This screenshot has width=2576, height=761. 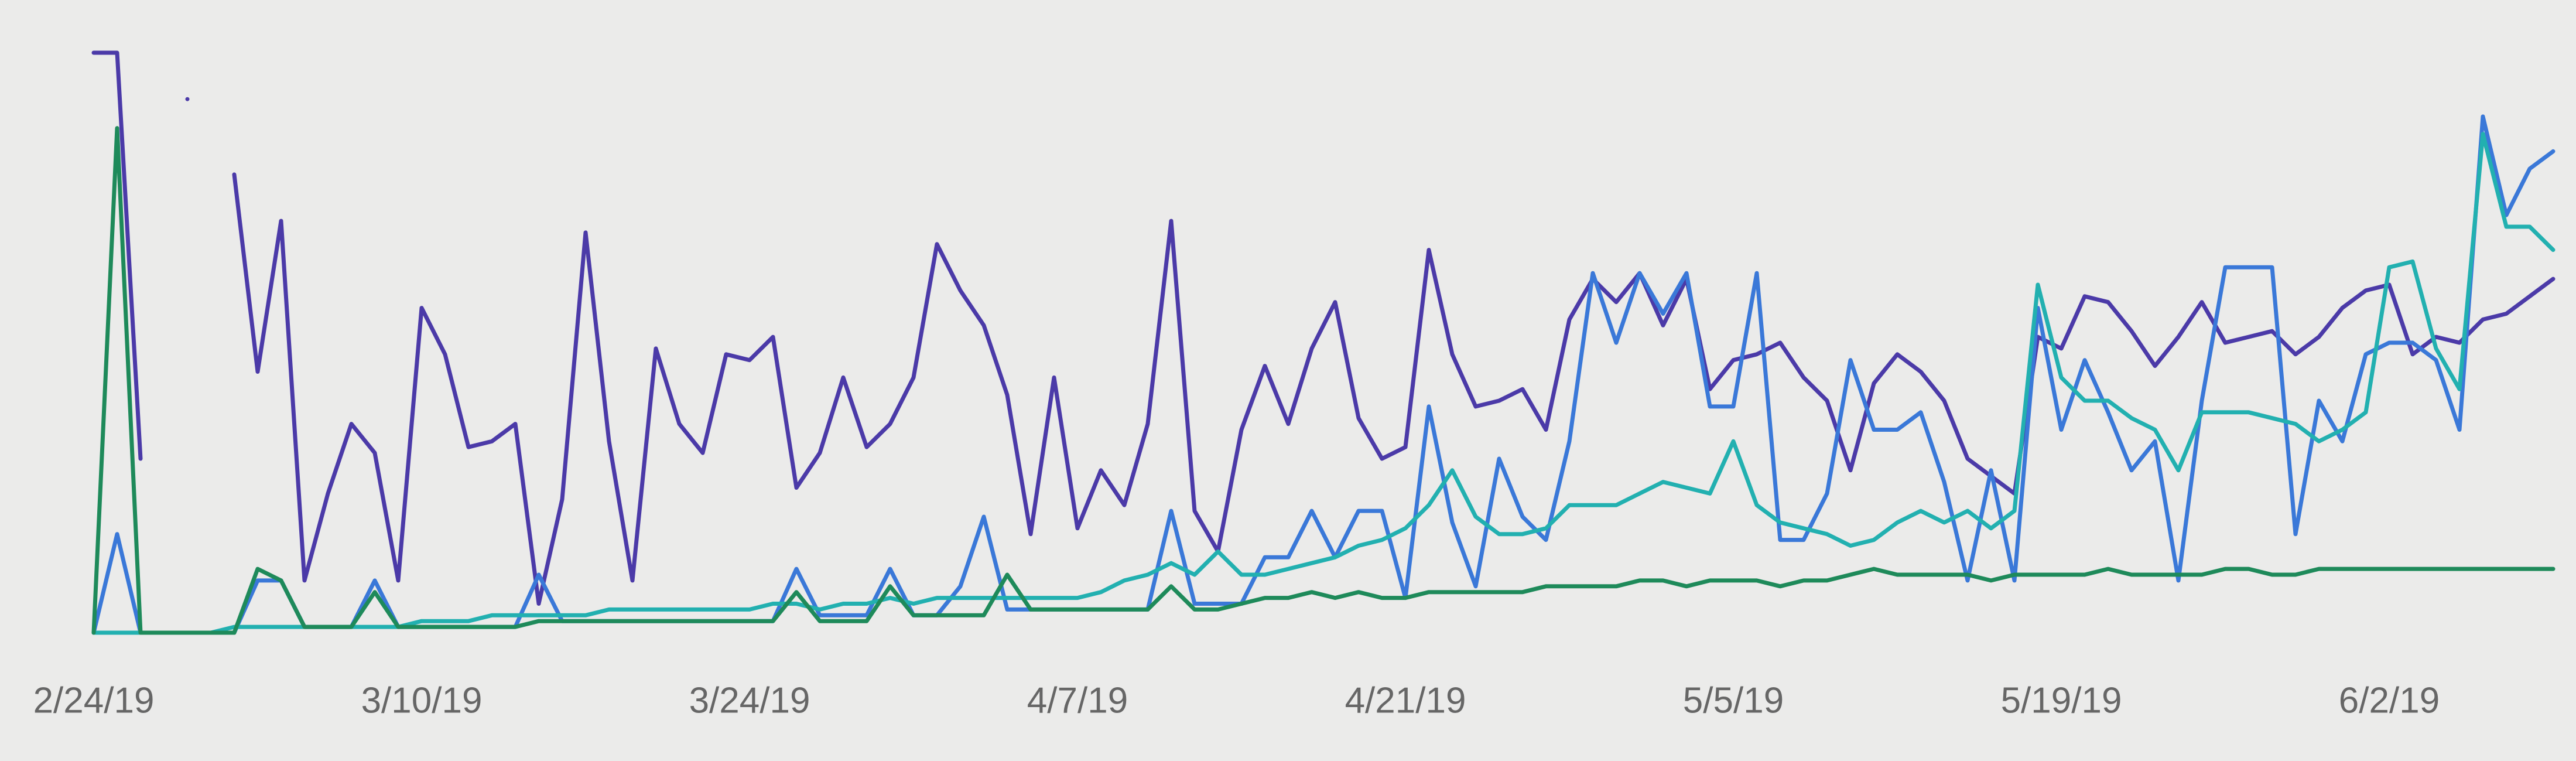 What do you see at coordinates (2061, 700) in the screenshot?
I see `x-tick-label: 5/19/19` at bounding box center [2061, 700].